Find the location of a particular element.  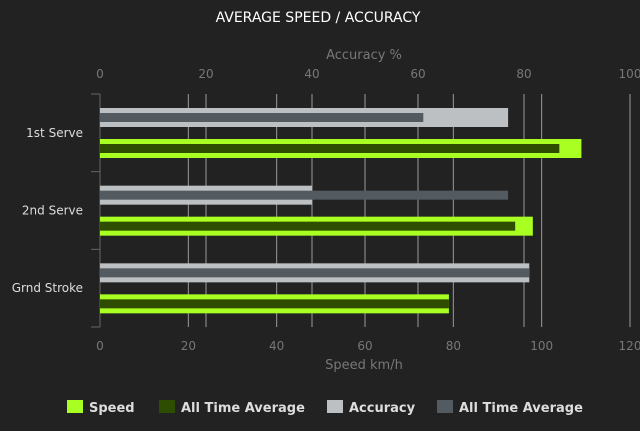

bottom-tick-label: 80 is located at coordinates (453, 346).